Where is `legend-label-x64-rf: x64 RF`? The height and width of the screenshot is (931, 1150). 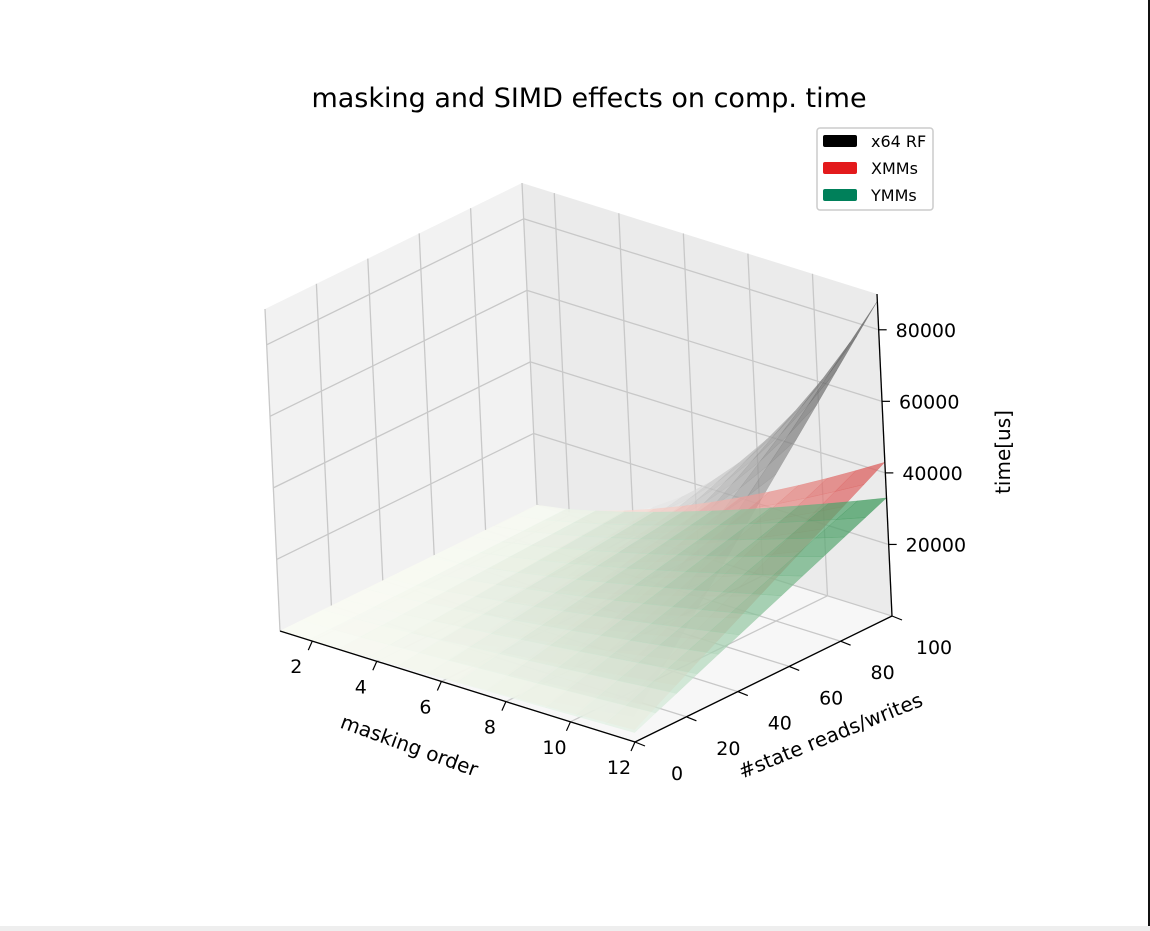
legend-label-x64-rf: x64 RF is located at coordinates (898, 141).